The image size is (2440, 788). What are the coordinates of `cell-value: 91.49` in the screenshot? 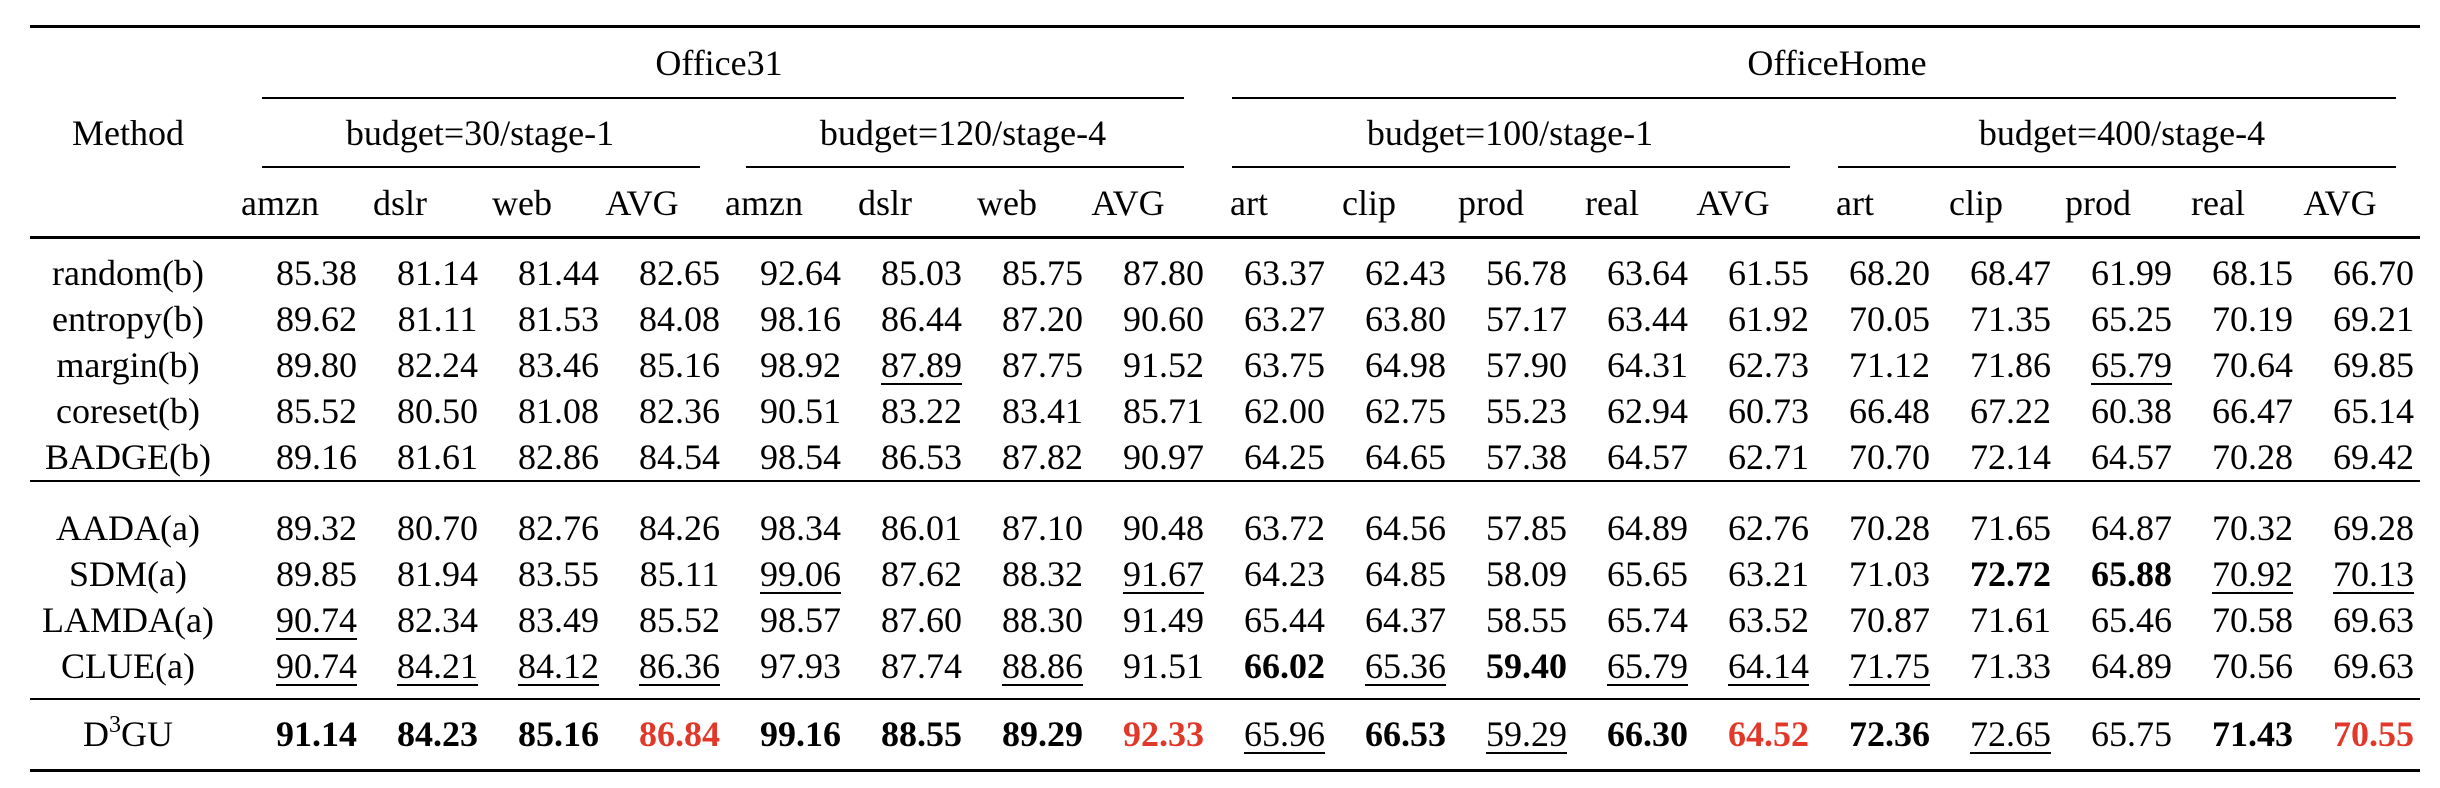 It's located at (1163, 620).